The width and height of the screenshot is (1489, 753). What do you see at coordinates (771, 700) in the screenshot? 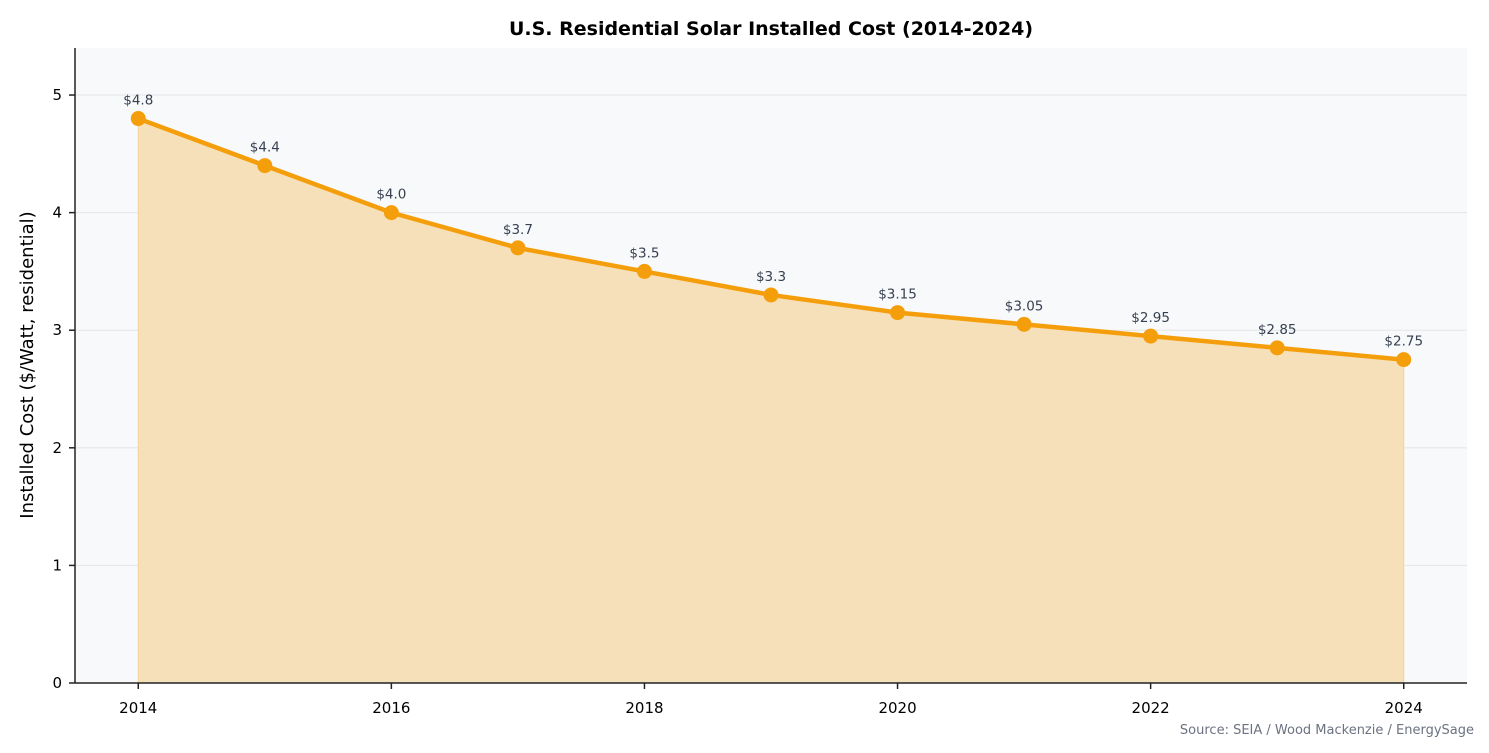
I see `x-ticks: 2014 2016 2018 2020 2022 2024` at bounding box center [771, 700].